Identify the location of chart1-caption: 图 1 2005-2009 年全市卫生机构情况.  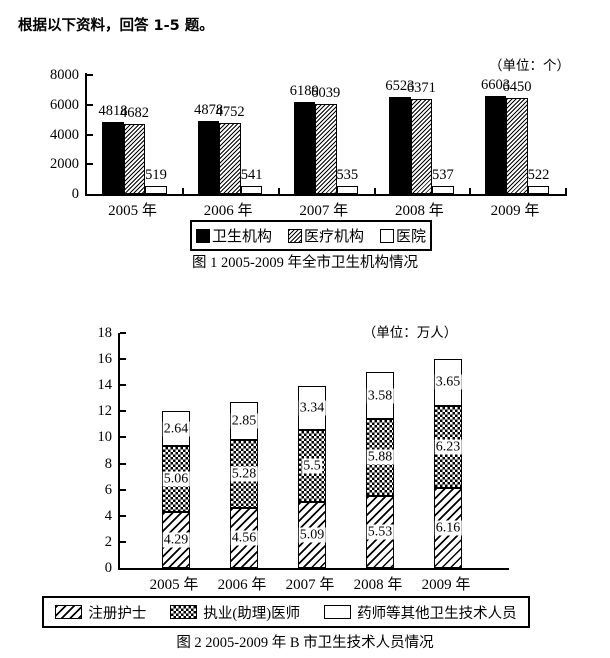
(305, 263).